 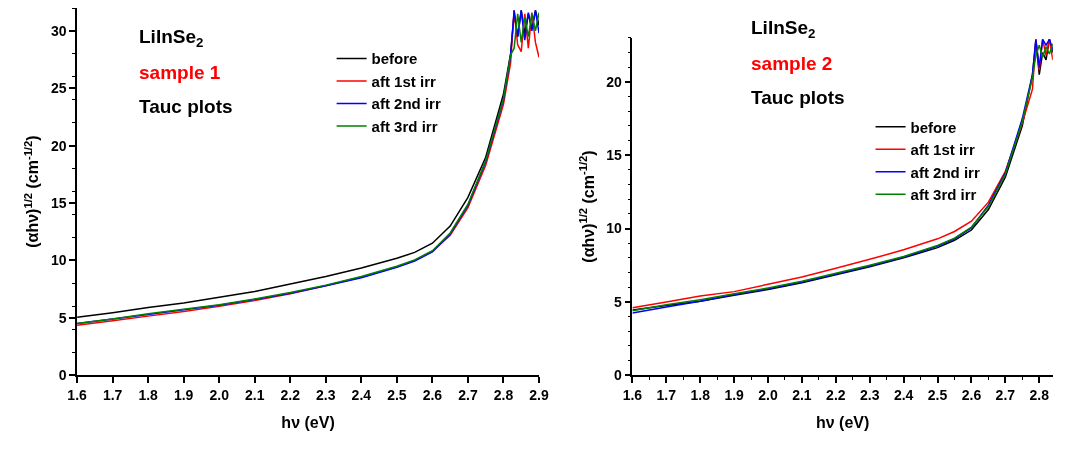 What do you see at coordinates (792, 63) in the screenshot?
I see `annotation: sample 2` at bounding box center [792, 63].